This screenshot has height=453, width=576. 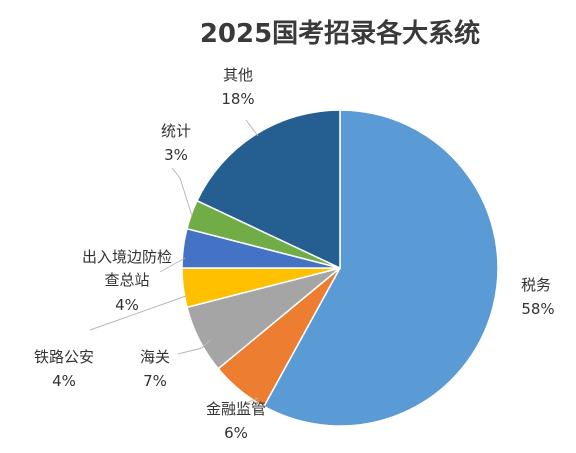 What do you see at coordinates (127, 305) in the screenshot?
I see `label-pct-churujing: 4%` at bounding box center [127, 305].